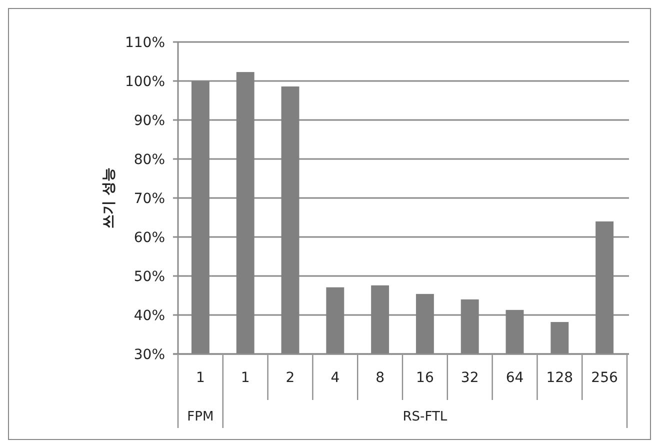  I want to click on text: RS-FTL, so click(425, 417).